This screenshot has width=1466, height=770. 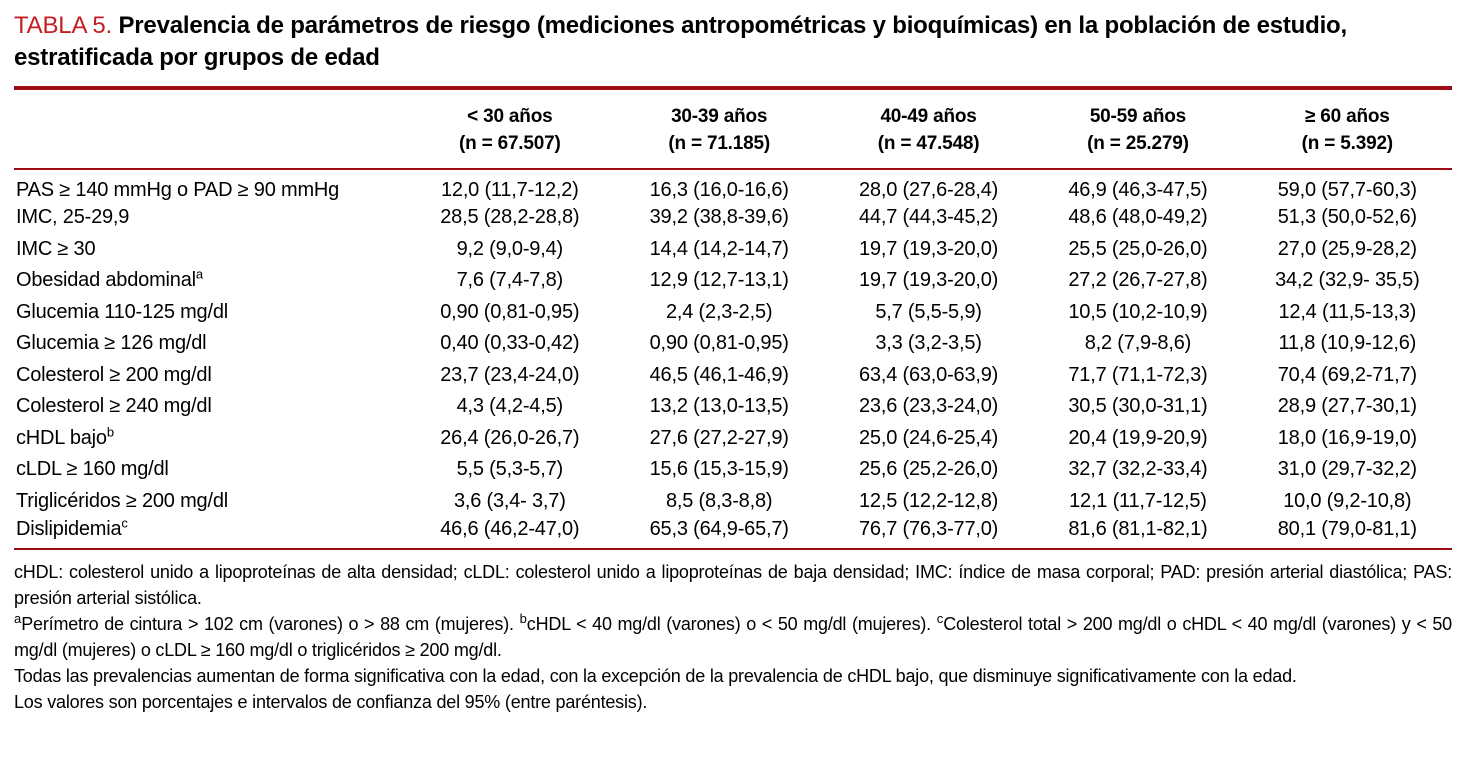 What do you see at coordinates (1138, 374) in the screenshot?
I see `value-cell: 71,7 (71,1-72,3)` at bounding box center [1138, 374].